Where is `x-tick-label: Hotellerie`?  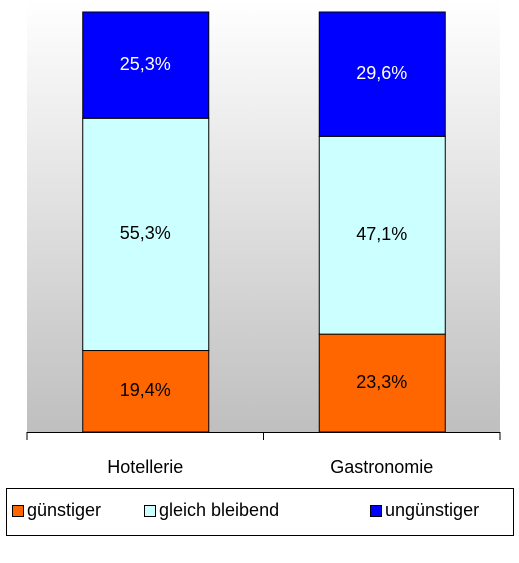
x-tick-label: Hotellerie is located at coordinates (145, 467).